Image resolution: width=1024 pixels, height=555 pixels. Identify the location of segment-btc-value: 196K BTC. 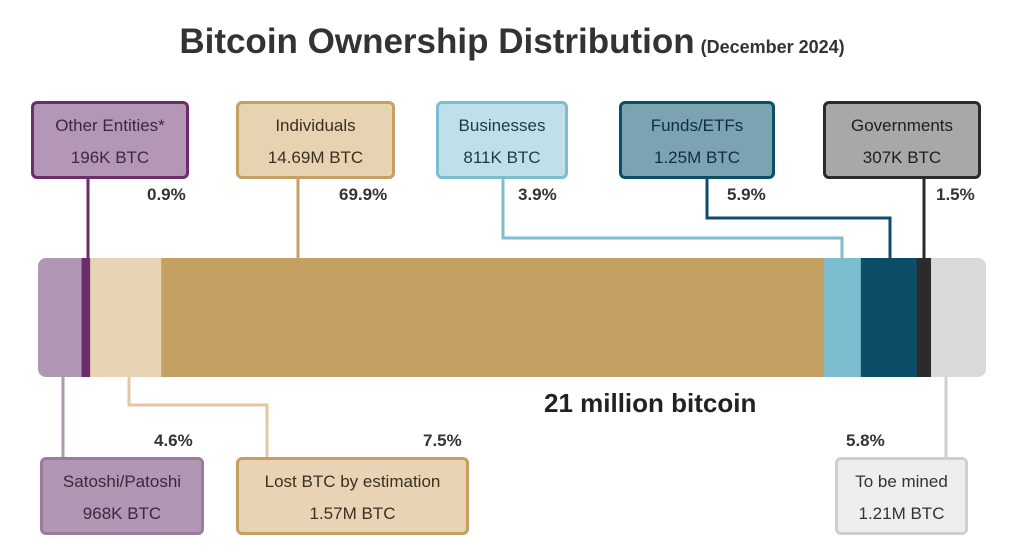
(110, 157).